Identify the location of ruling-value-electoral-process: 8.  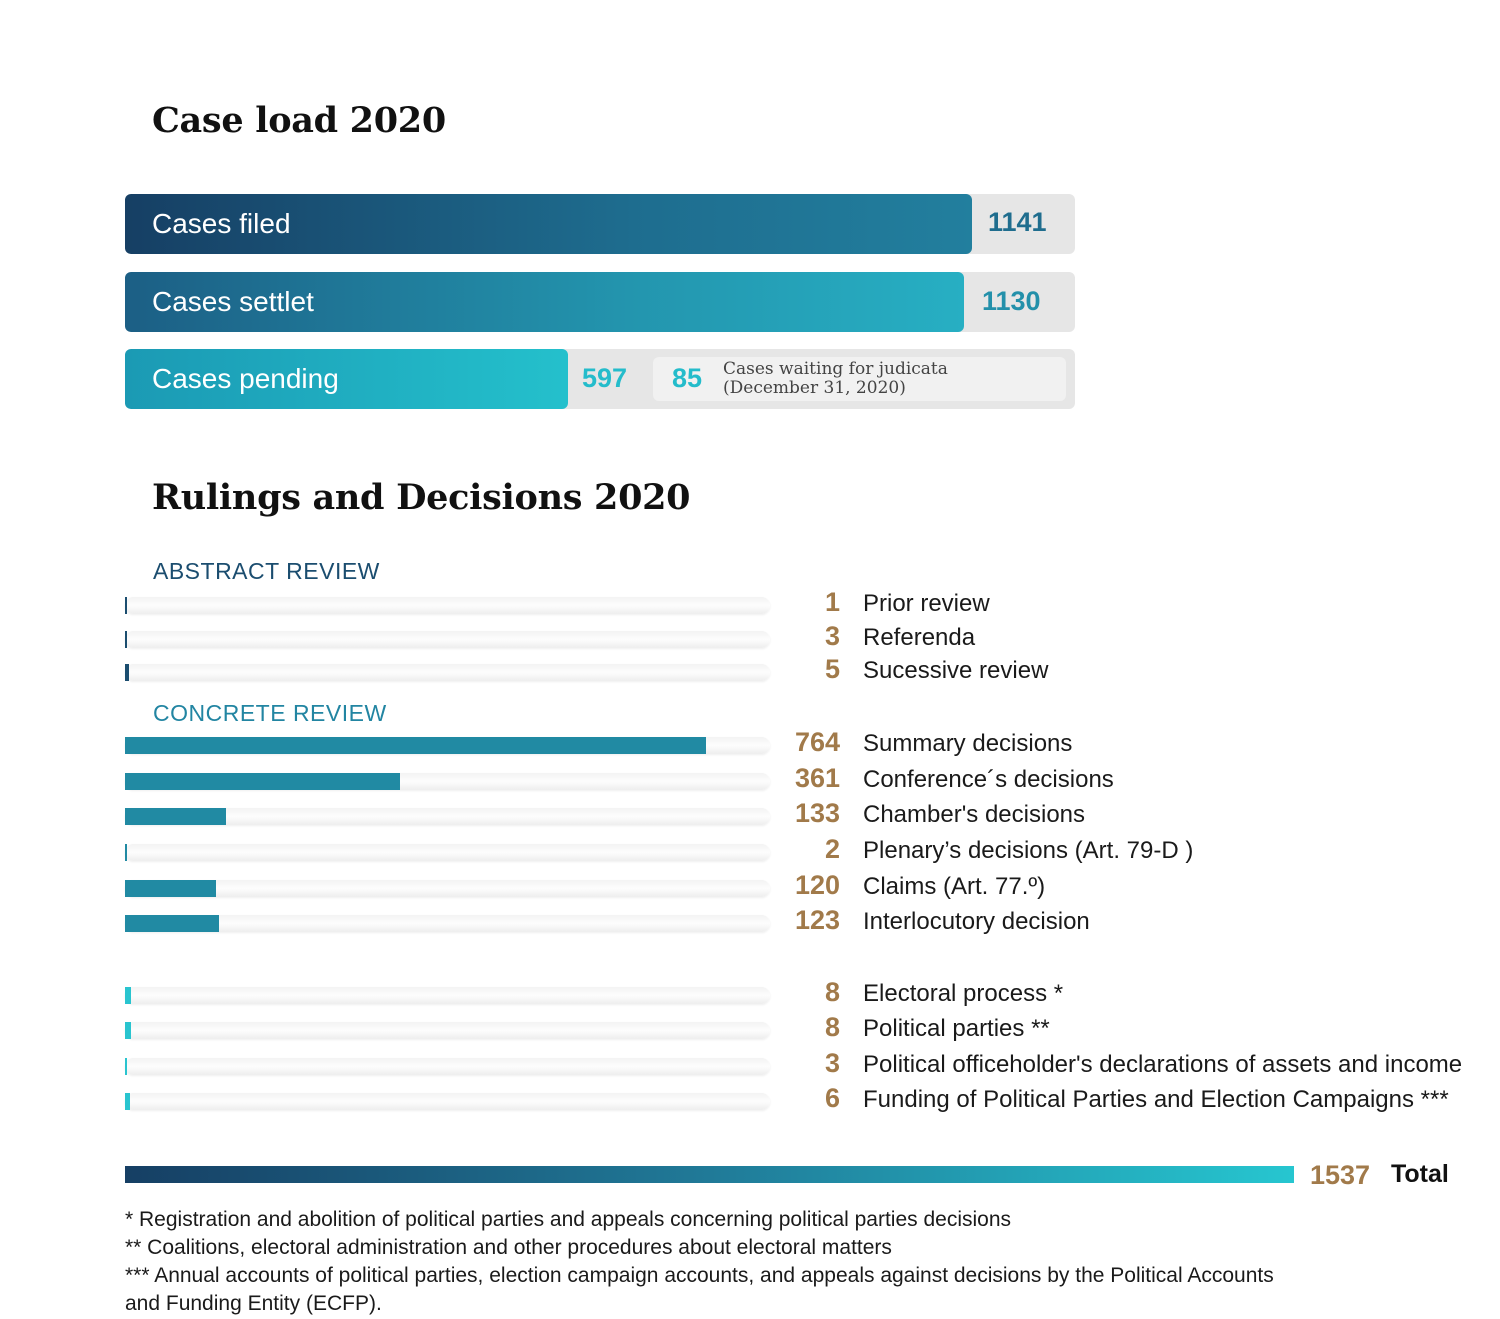
(832, 992).